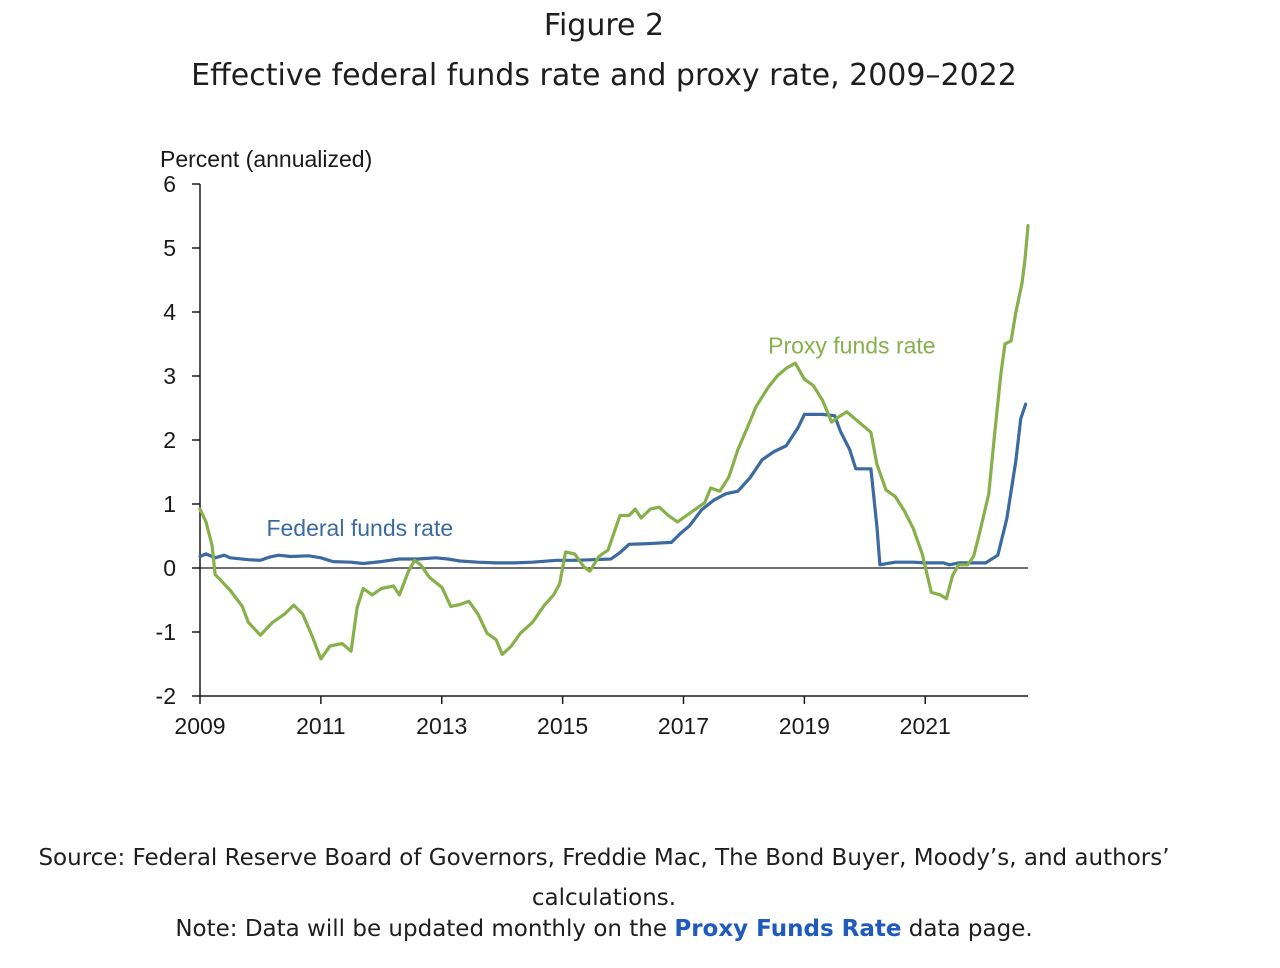  What do you see at coordinates (613, 484) in the screenshot?
I see `federal-funds-rate-line` at bounding box center [613, 484].